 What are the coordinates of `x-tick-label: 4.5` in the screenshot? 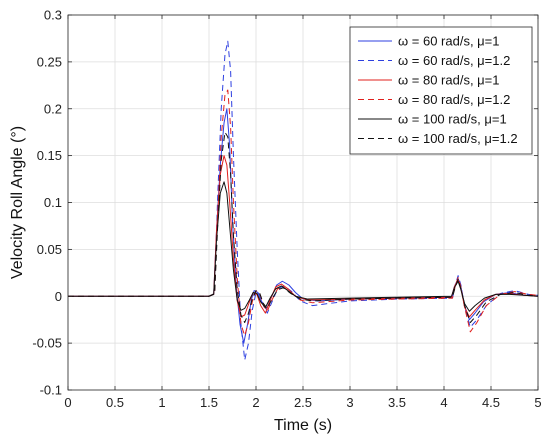 It's located at (491, 402).